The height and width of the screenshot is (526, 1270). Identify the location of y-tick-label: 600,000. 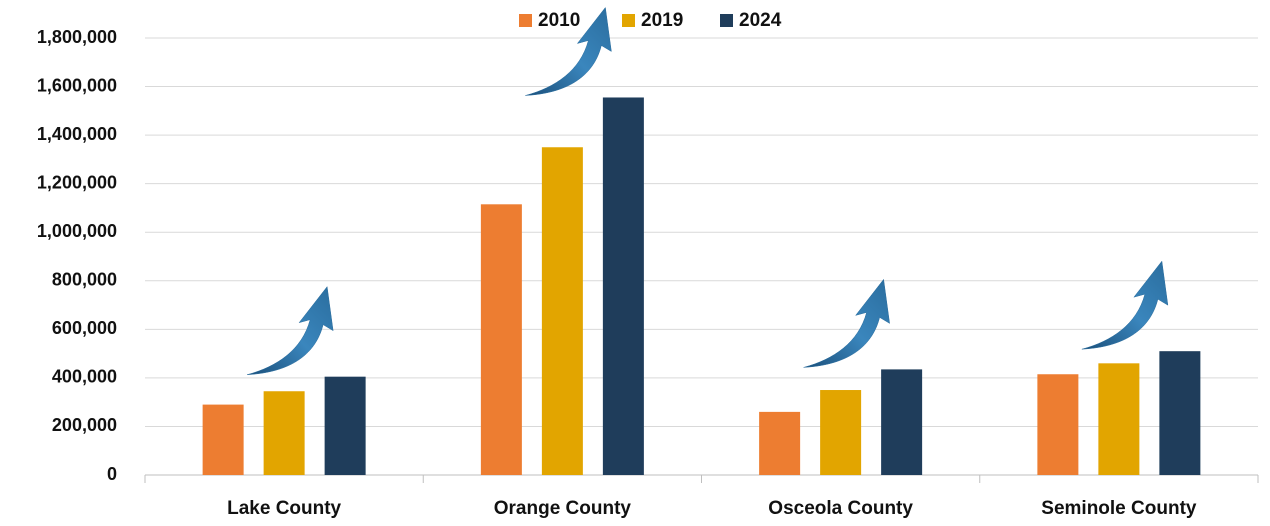
(84, 328).